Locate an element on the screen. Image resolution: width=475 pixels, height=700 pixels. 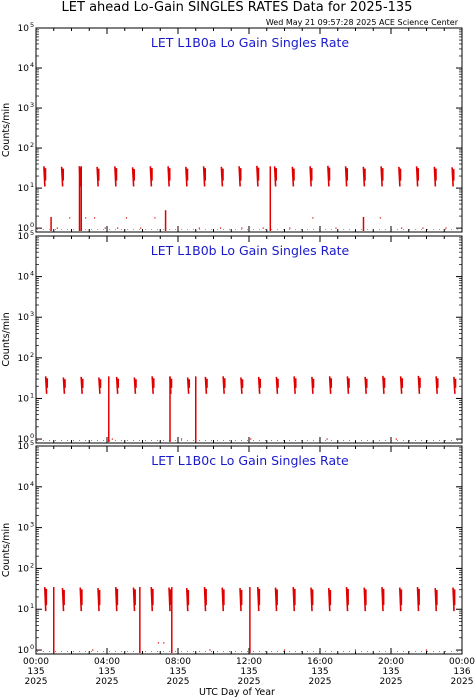
x-tick-time: 00:00 is located at coordinates (36, 662).